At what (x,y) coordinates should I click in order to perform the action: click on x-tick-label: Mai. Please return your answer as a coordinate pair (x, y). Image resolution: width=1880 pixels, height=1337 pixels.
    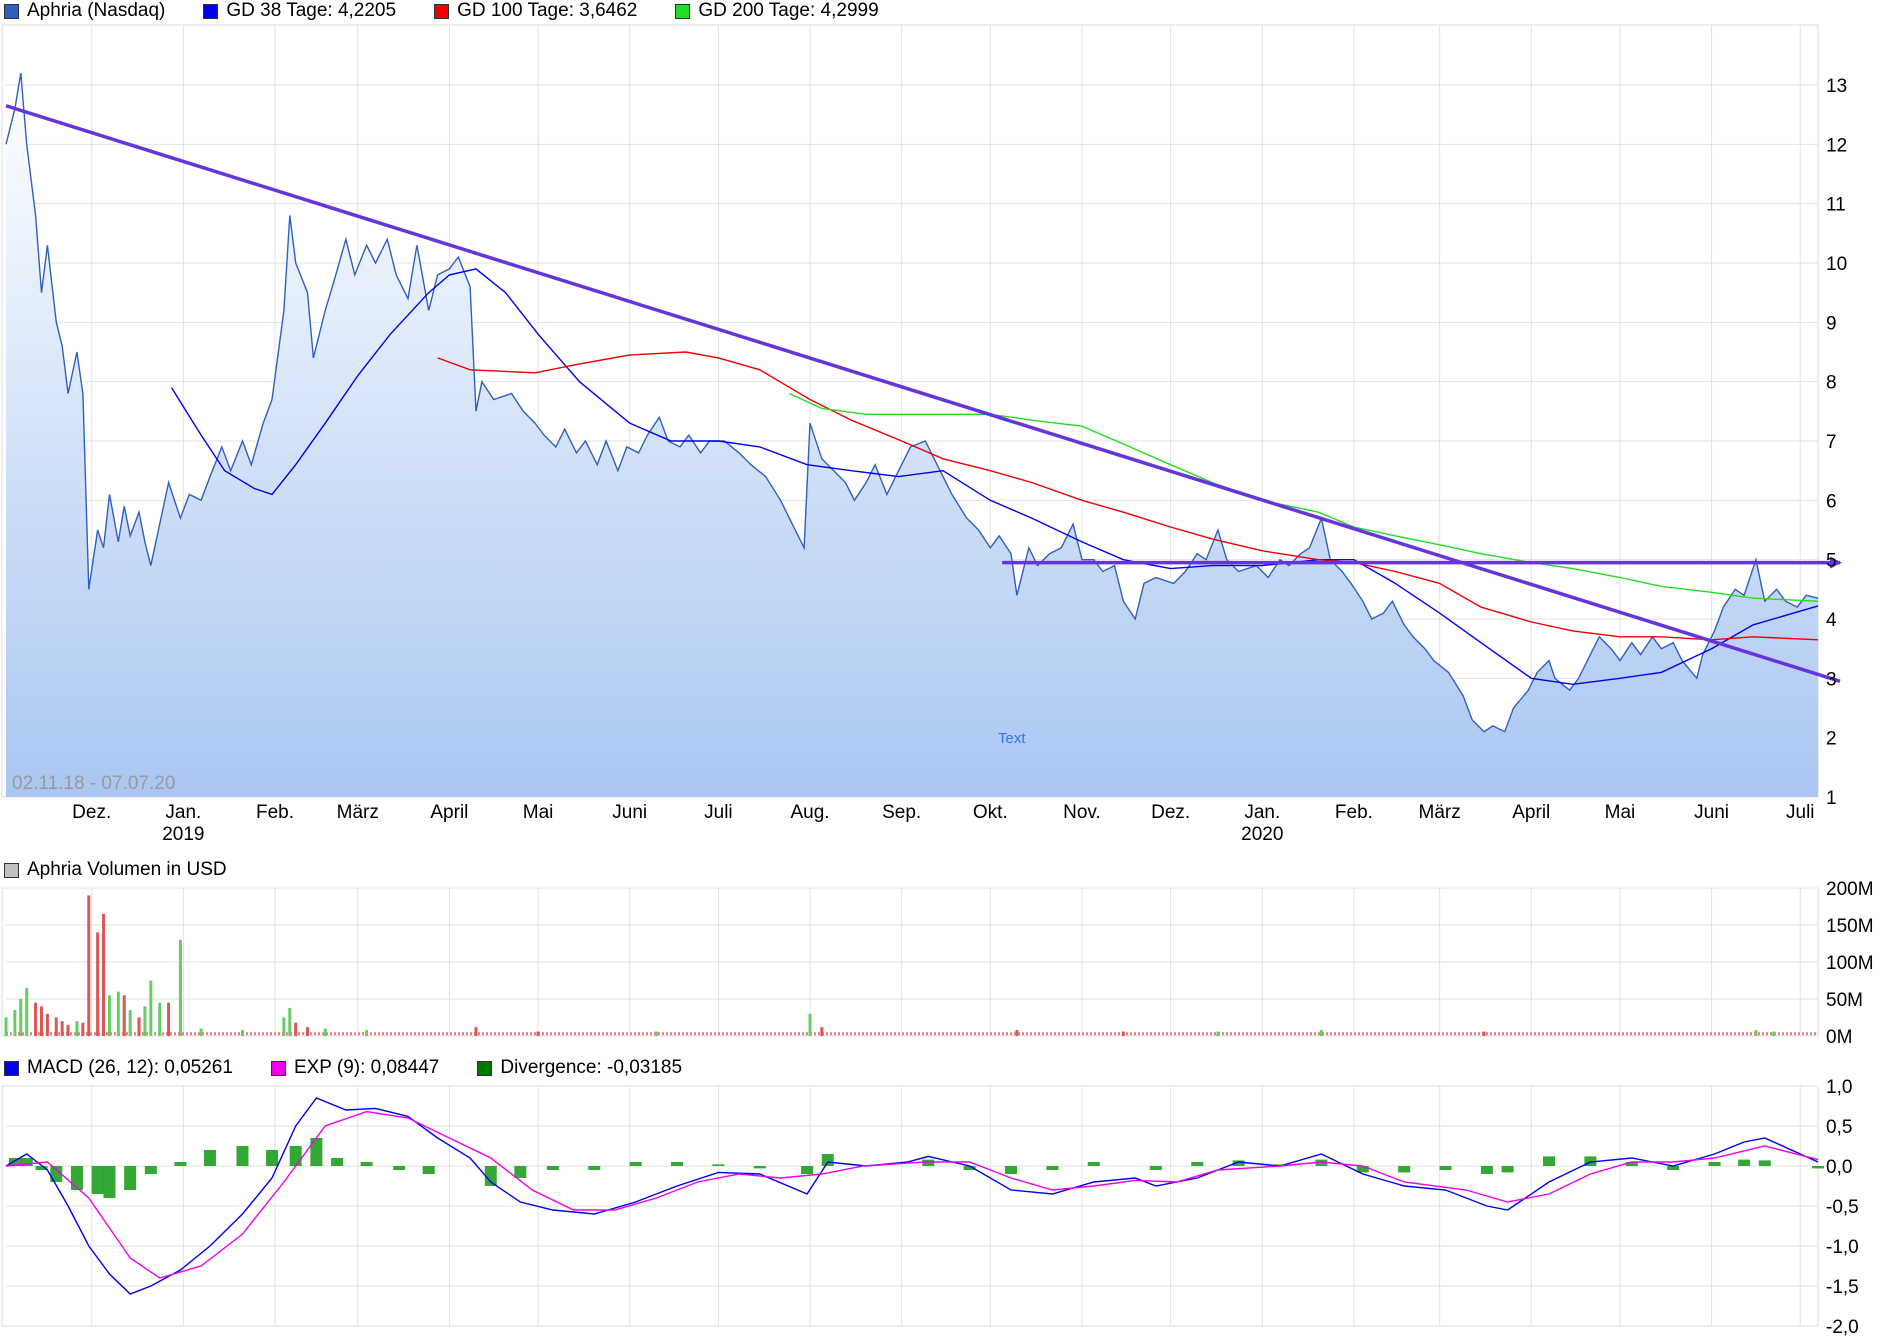
    Looking at the image, I should click on (1620, 812).